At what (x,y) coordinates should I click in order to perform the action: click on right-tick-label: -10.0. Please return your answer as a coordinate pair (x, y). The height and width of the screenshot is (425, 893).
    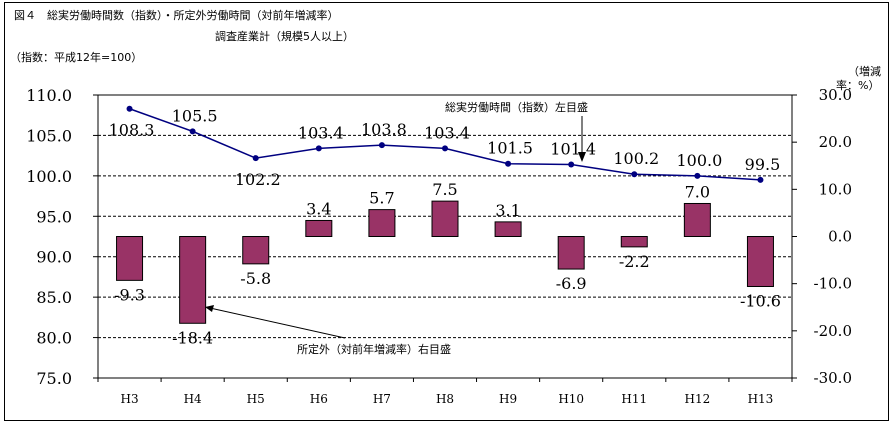
    Looking at the image, I should click on (833, 284).